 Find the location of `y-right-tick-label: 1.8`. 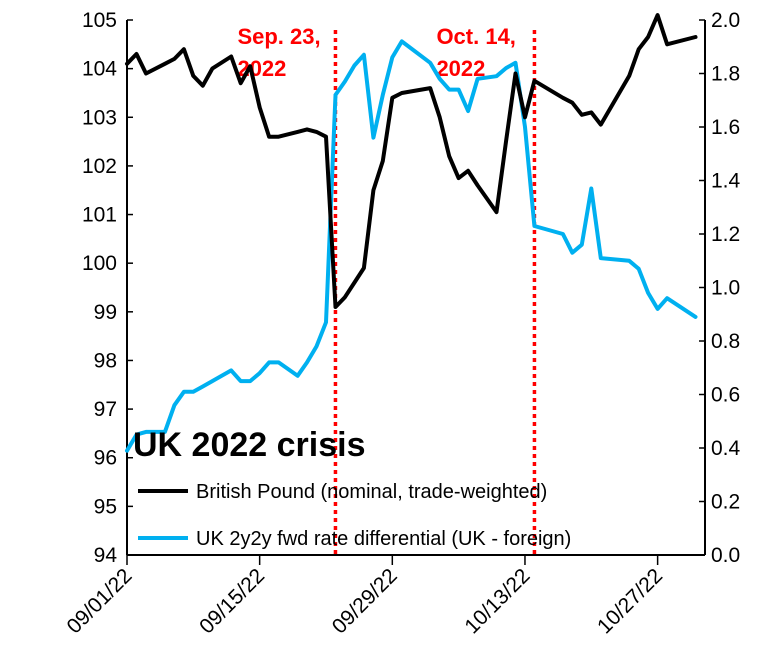

y-right-tick-label: 1.8 is located at coordinates (725, 74).